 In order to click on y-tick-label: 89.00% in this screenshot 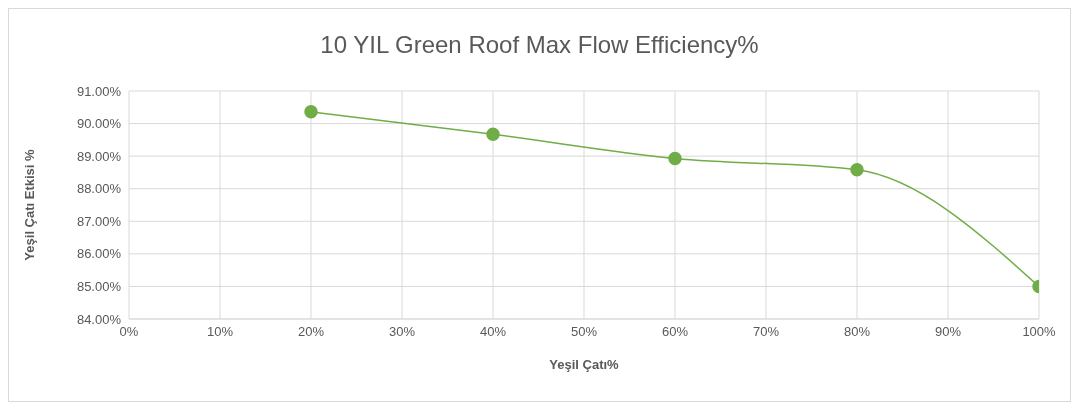, I will do `click(99, 156)`.